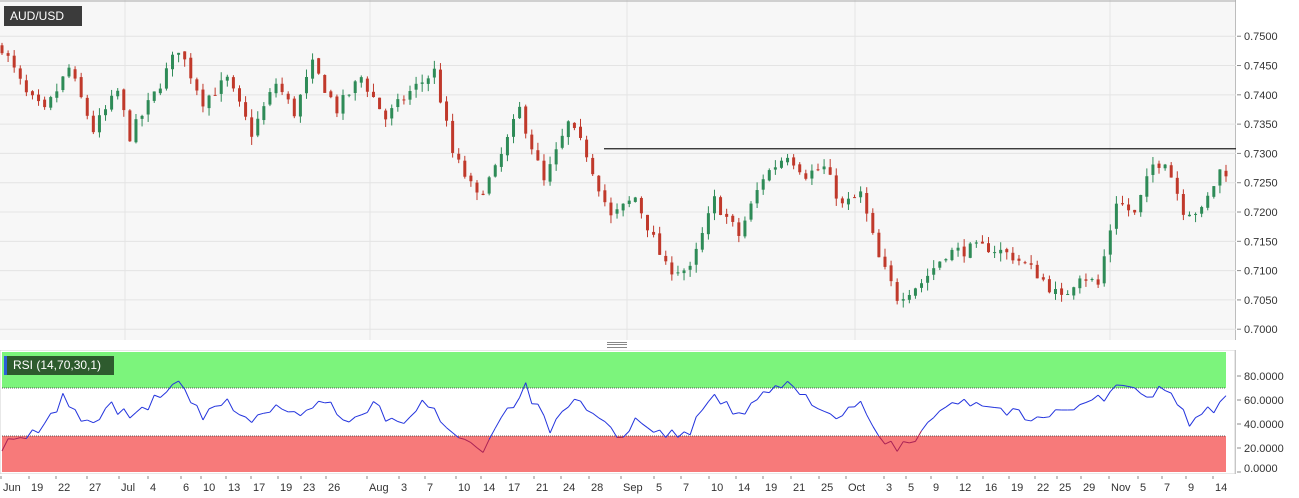  I want to click on rsi-y-axis: 80.0000 60.0000 40.0000 20.0000 0.0000, so click(1268, 412).